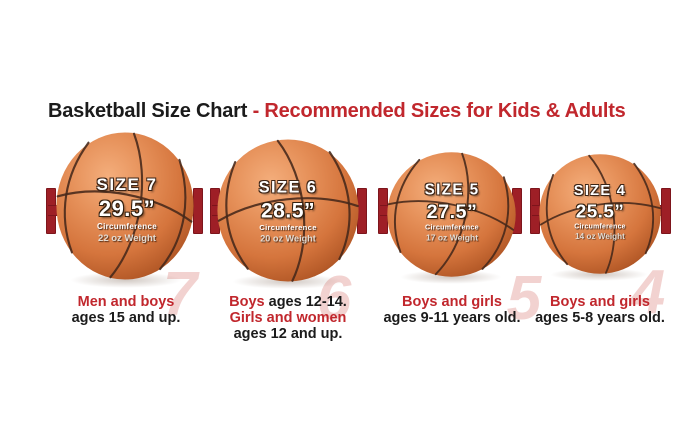 The image size is (679, 447). I want to click on ball-label-size4: SIZE 4 25.5” Circumference 14 oz Weight, so click(600, 211).